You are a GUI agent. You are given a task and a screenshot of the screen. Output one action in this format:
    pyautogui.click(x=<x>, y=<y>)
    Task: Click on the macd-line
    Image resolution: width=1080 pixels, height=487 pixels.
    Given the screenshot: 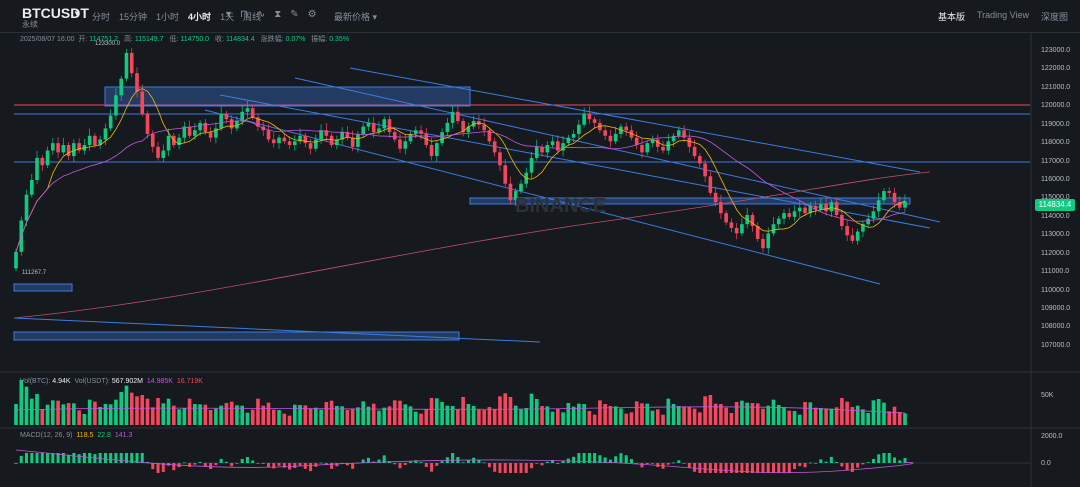 What is the action you would take?
    pyautogui.click(x=464, y=461)
    